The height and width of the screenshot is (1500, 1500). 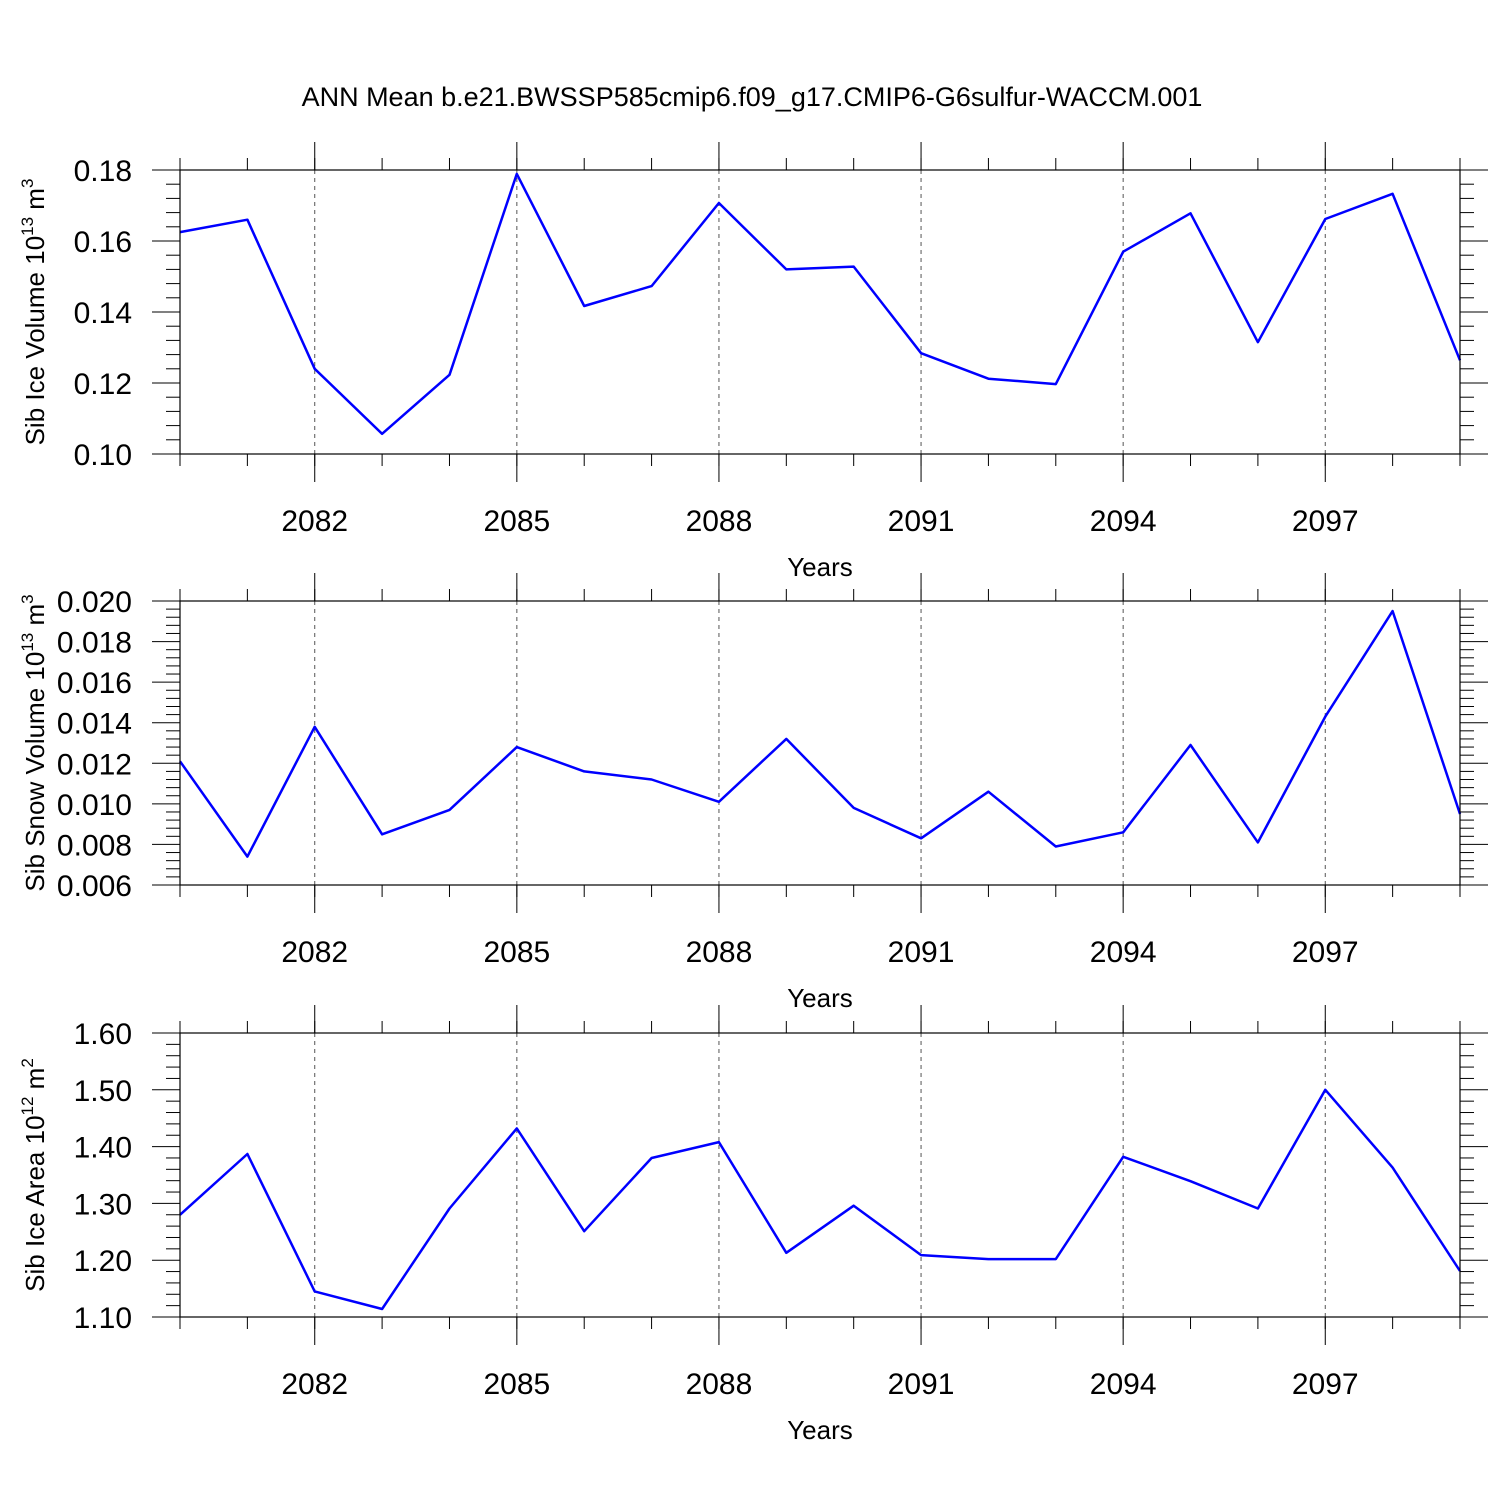 I want to click on y-axis-label-text: Sib Ice Volume 10, so click(x=35, y=341).